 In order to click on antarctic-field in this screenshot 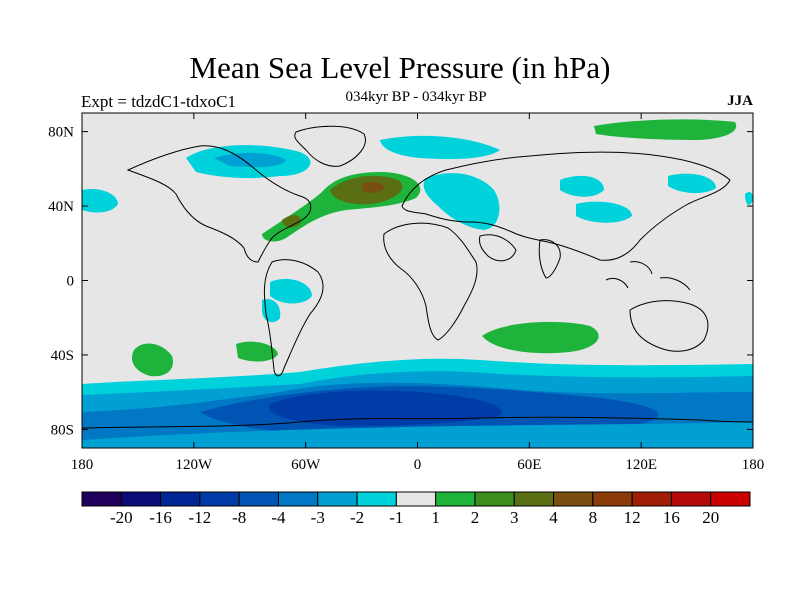, I will do `click(417, 435)`.